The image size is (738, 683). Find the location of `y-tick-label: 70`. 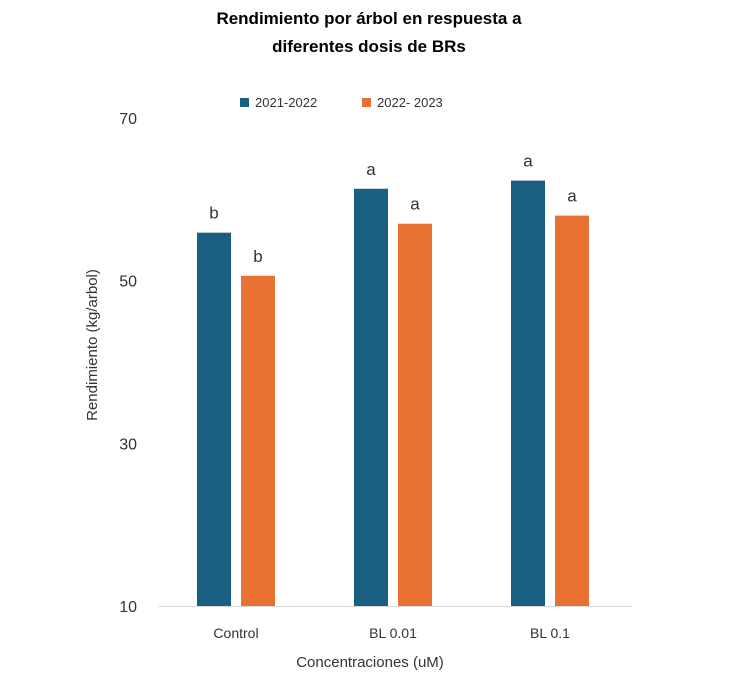

y-tick-label: 70 is located at coordinates (128, 119).